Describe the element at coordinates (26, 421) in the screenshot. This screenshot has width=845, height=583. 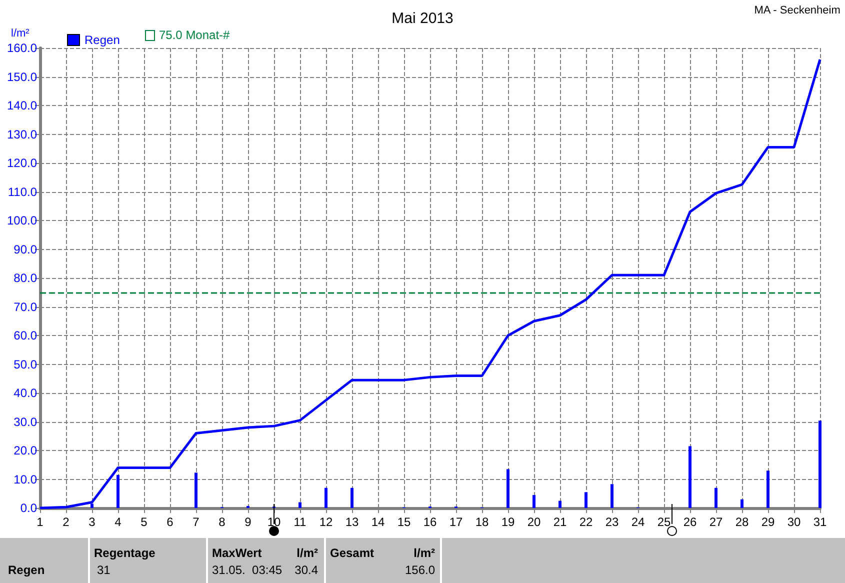
I see `y-tick-label: 30.0` at that location.